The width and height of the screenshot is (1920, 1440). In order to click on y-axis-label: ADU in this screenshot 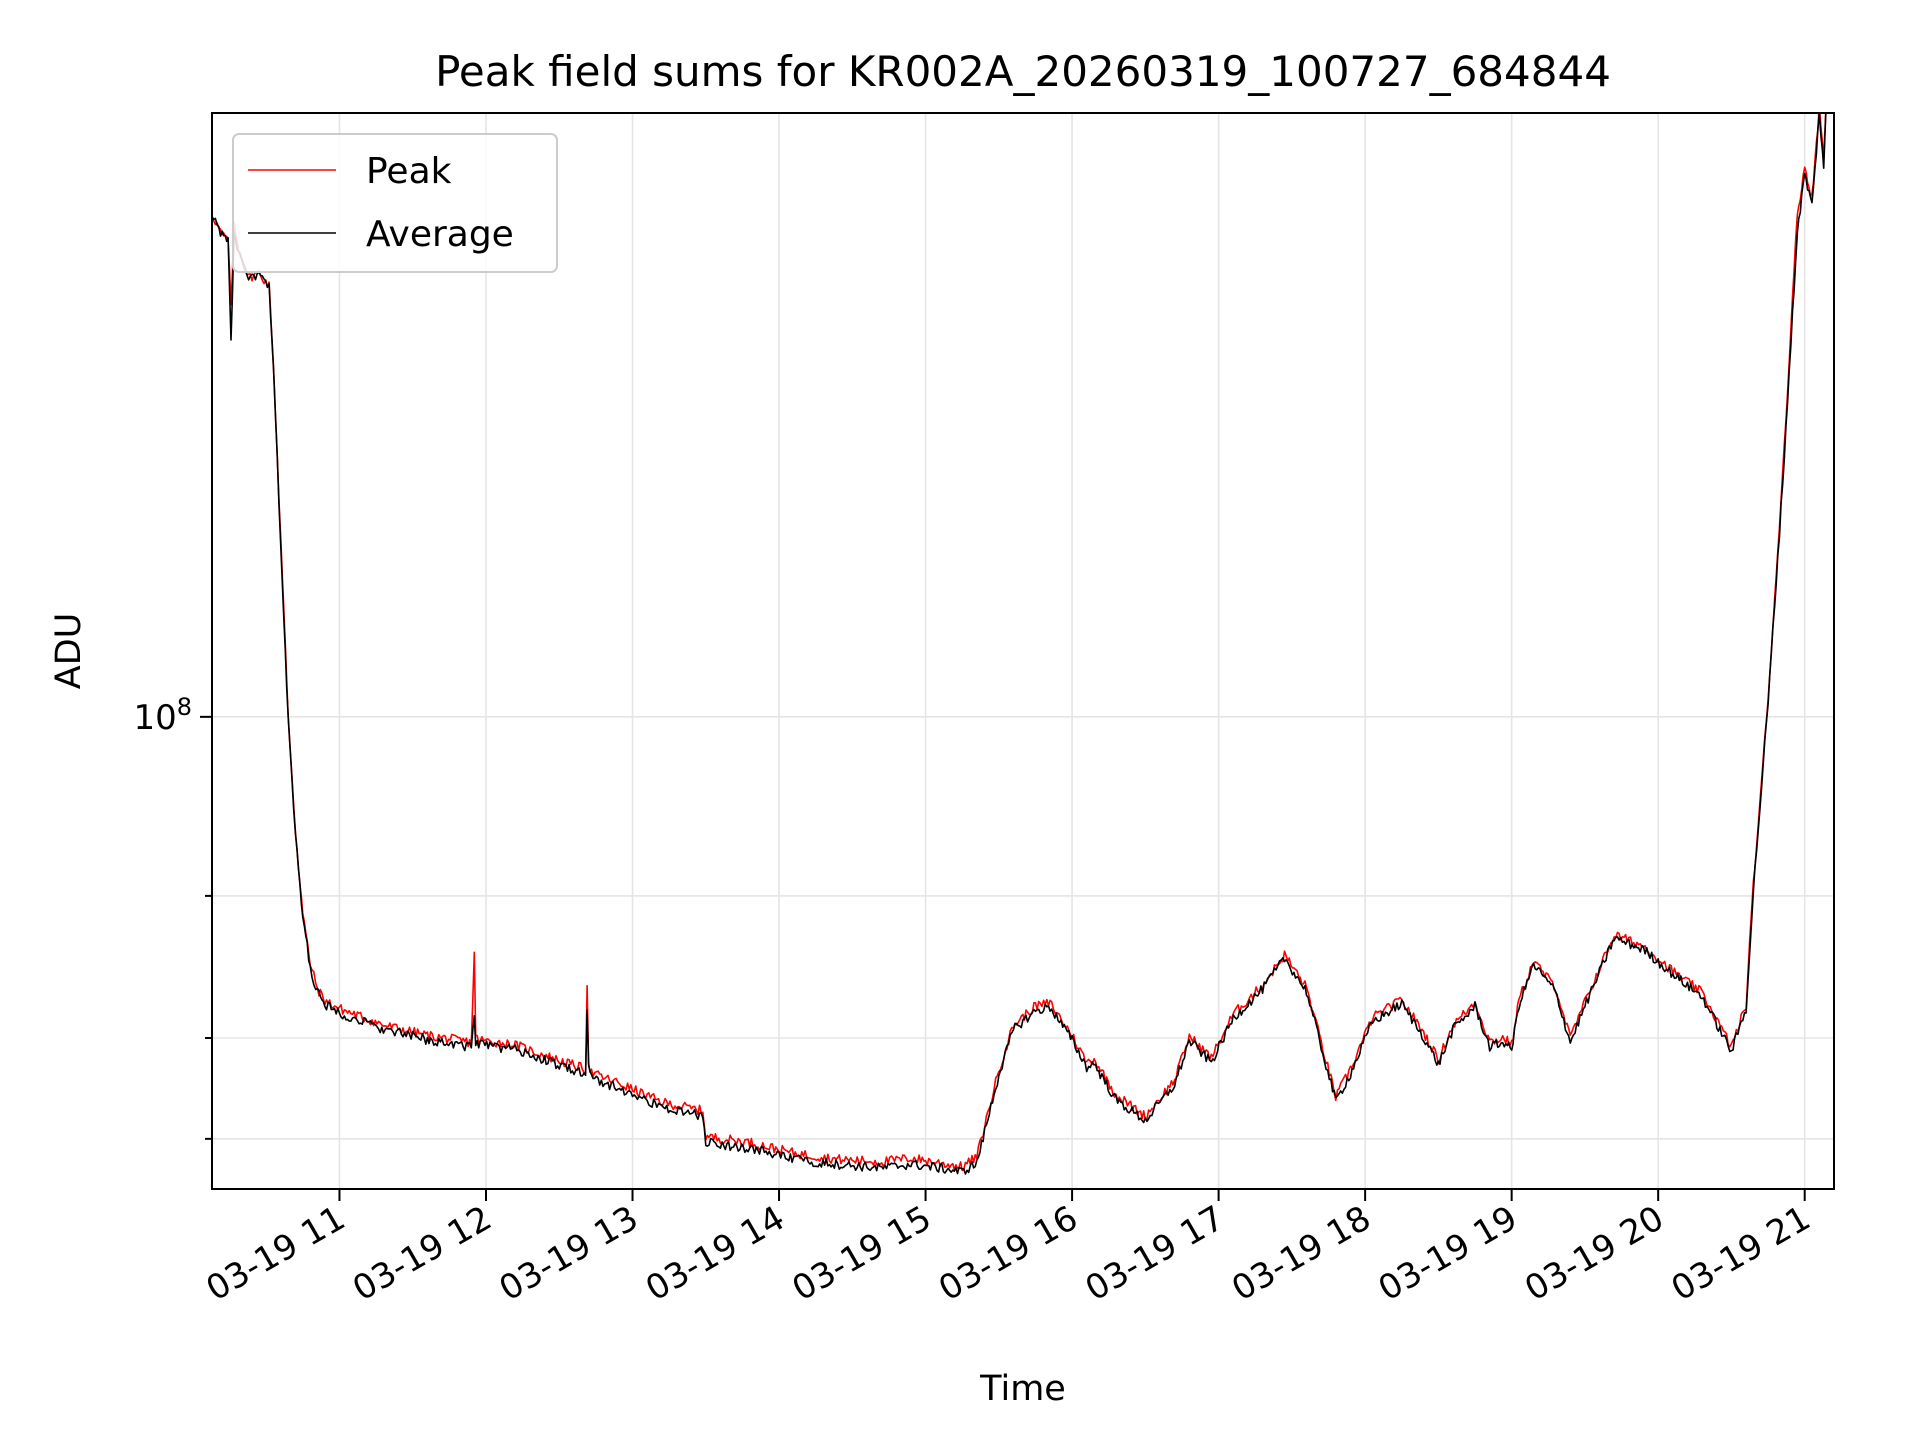, I will do `click(69, 651)`.